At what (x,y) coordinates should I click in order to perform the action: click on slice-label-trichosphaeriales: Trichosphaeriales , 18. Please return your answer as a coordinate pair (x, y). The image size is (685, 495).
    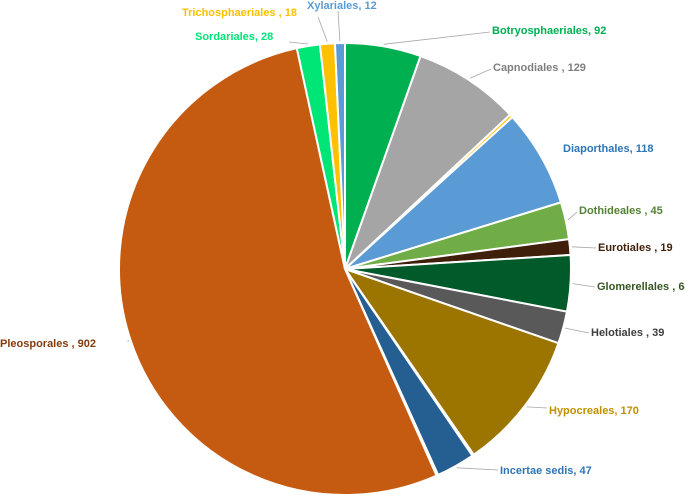
    Looking at the image, I should click on (239, 13).